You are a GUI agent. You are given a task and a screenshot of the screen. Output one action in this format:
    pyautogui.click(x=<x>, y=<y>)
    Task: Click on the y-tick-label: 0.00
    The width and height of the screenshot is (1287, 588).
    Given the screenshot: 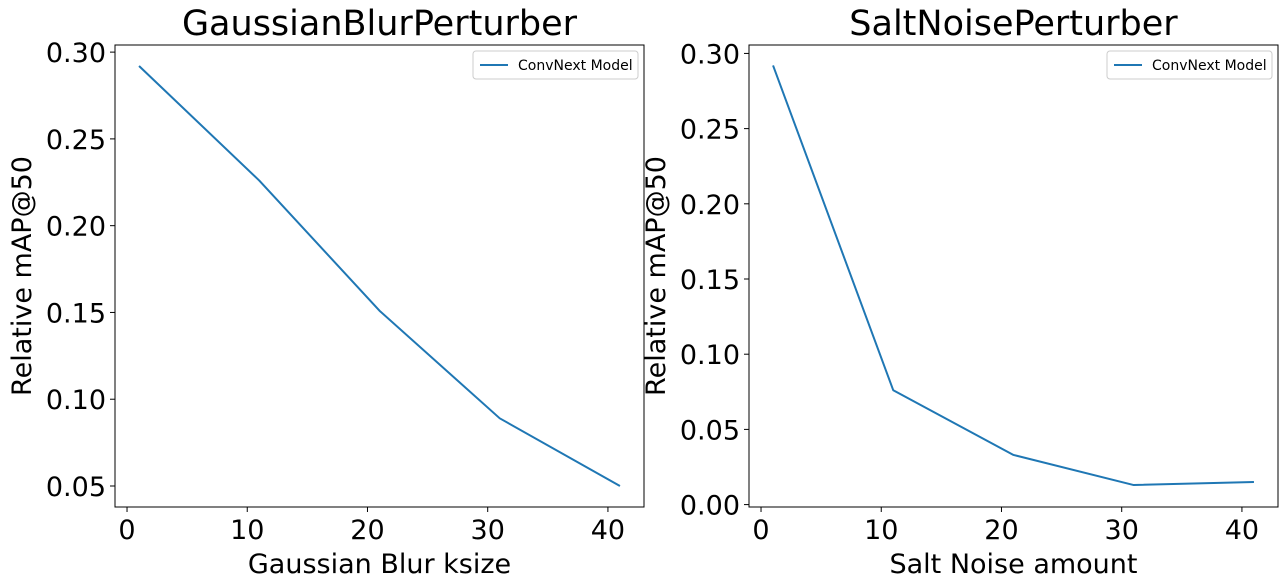 What is the action you would take?
    pyautogui.click(x=710, y=506)
    